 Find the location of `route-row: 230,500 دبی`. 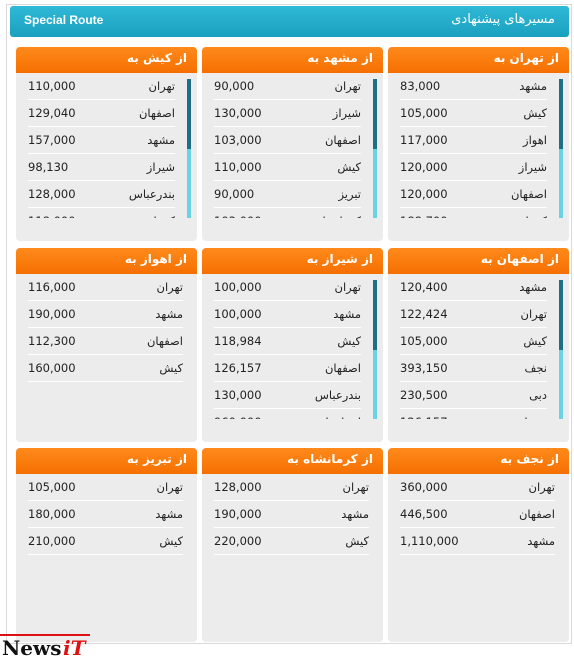

route-row: 230,500 دبی is located at coordinates (473, 395).